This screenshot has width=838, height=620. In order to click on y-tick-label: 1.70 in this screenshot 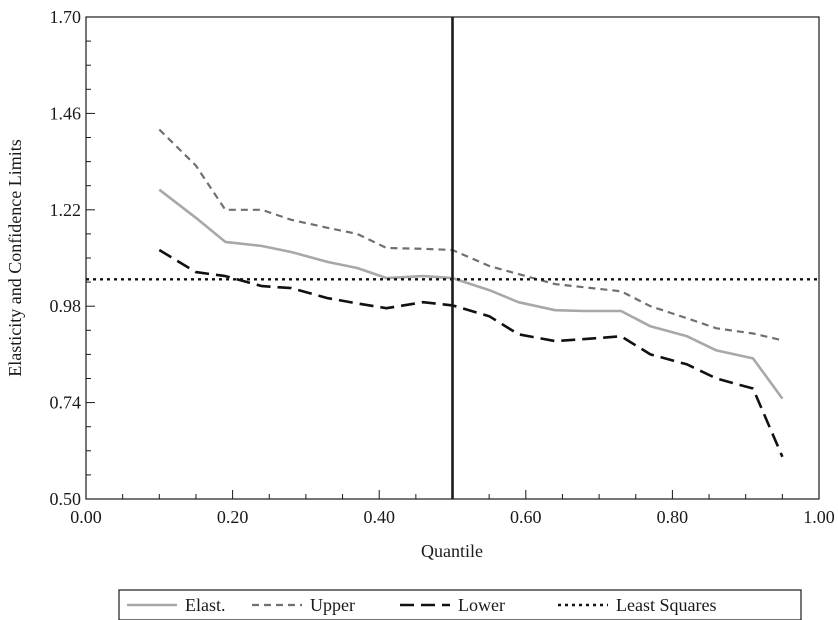, I will do `click(66, 17)`.